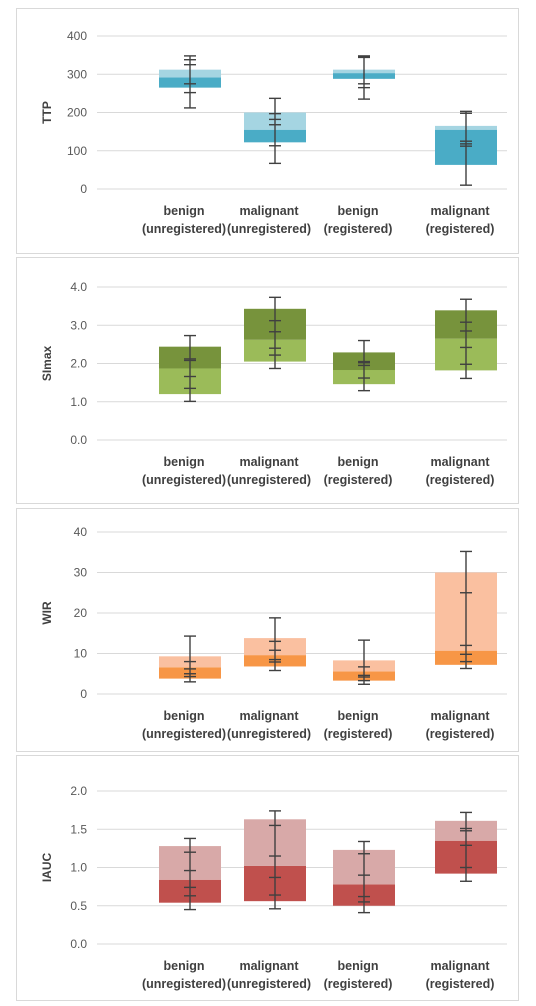 This screenshot has height=1006, width=536. Describe the element at coordinates (47, 363) in the screenshot. I see `y-axis-label: SImax` at that location.